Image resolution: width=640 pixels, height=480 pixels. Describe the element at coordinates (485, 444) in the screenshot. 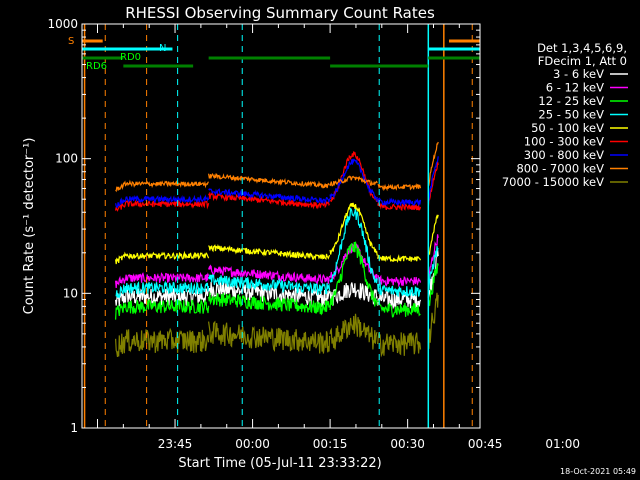

I see `x-tick-label: 00:45` at that location.